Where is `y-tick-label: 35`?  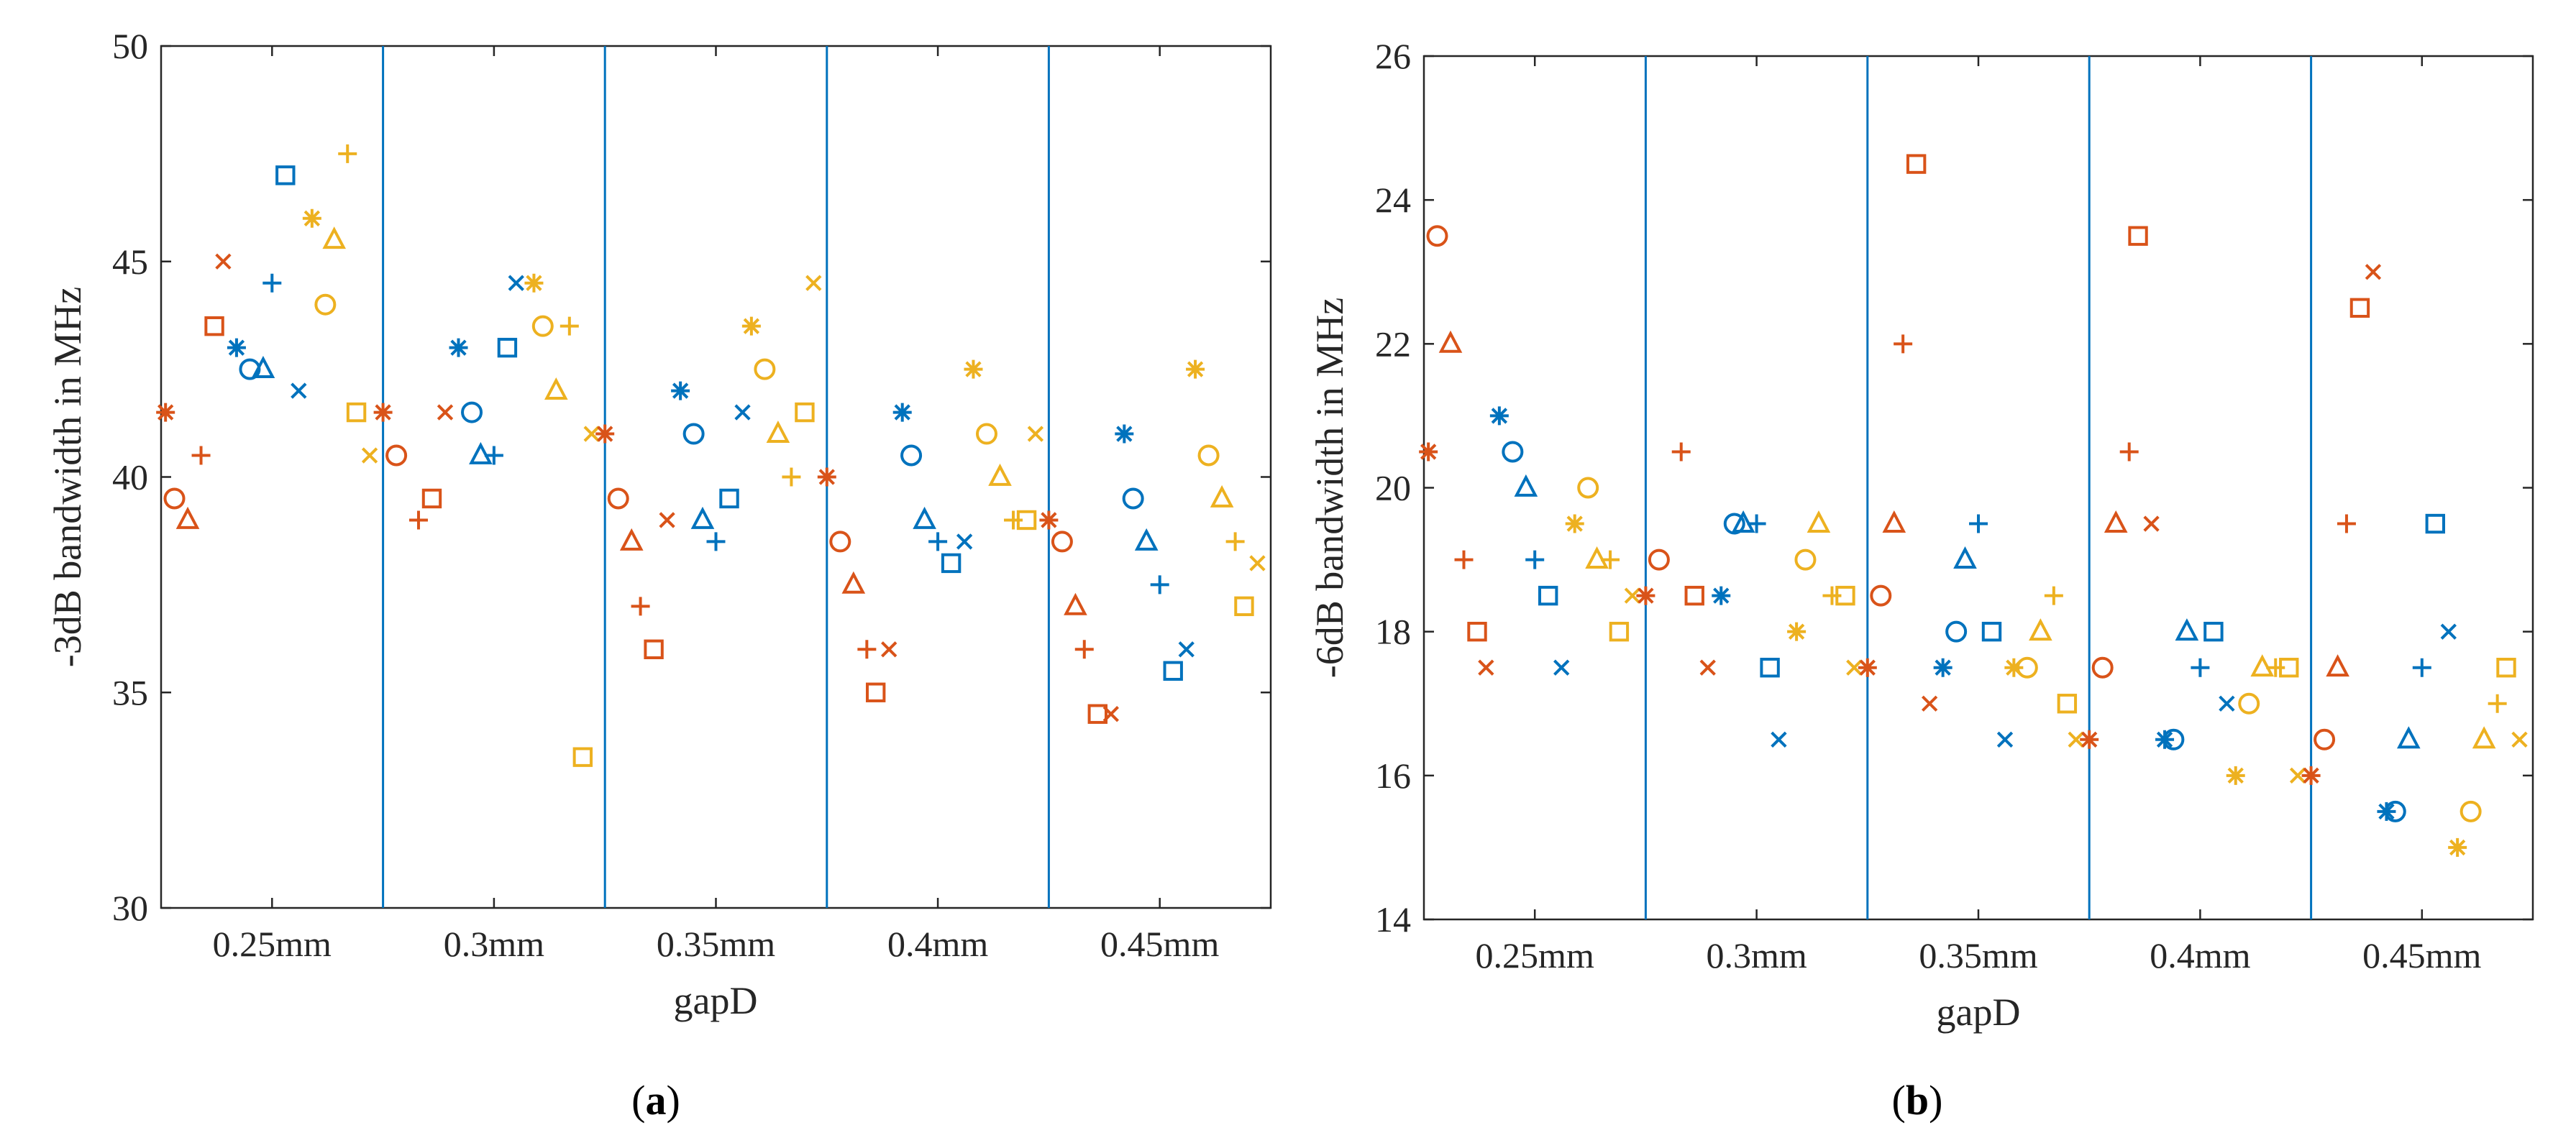
y-tick-label: 35 is located at coordinates (130, 692).